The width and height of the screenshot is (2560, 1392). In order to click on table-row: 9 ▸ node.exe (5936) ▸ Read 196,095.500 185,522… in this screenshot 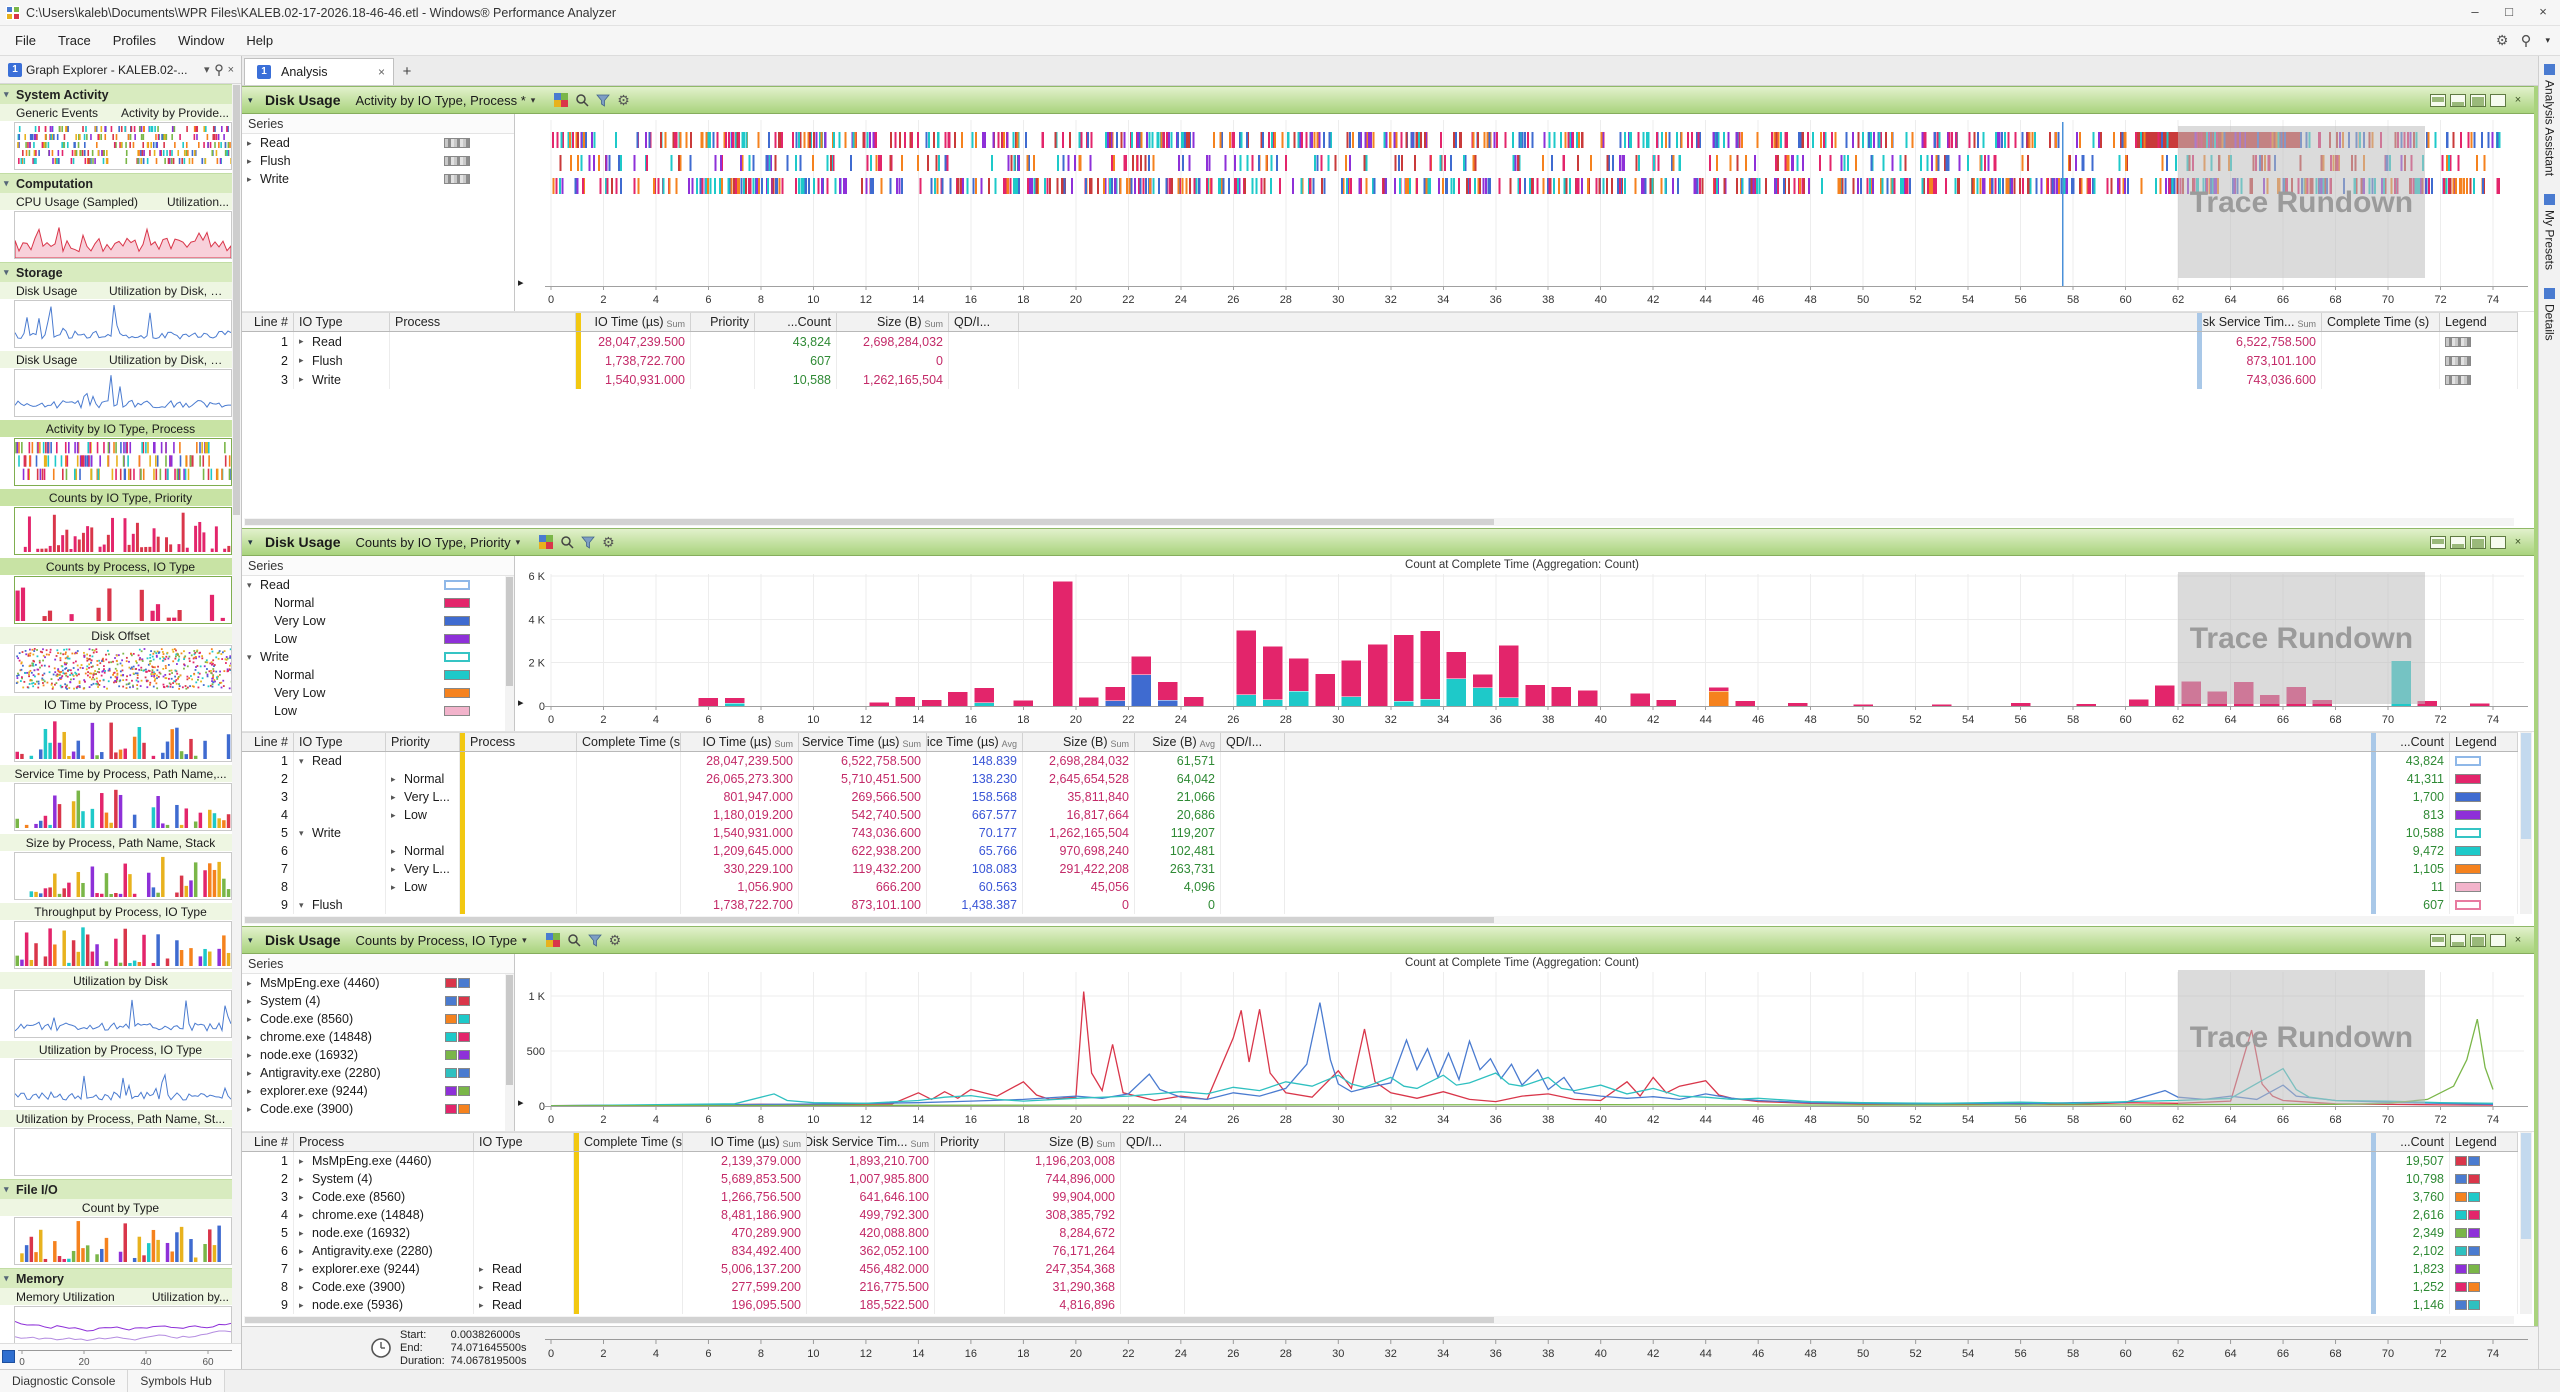, I will do `click(1380, 1305)`.